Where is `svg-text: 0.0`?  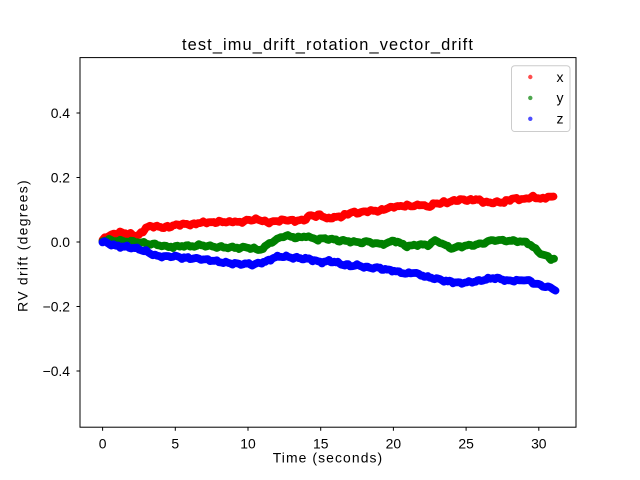
svg-text: 0.0 is located at coordinates (61, 242).